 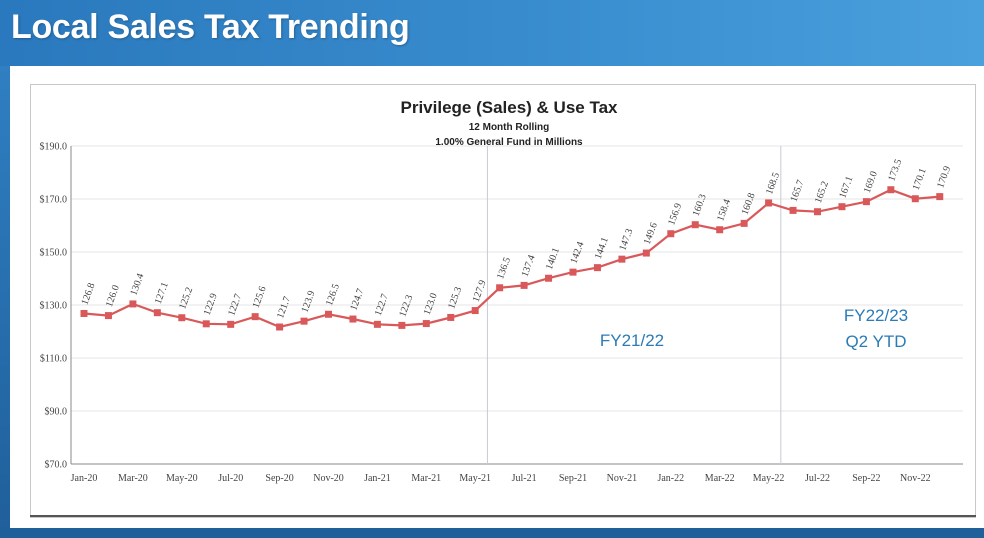 What do you see at coordinates (720, 478) in the screenshot?
I see `x-tick-label: Mar-22` at bounding box center [720, 478].